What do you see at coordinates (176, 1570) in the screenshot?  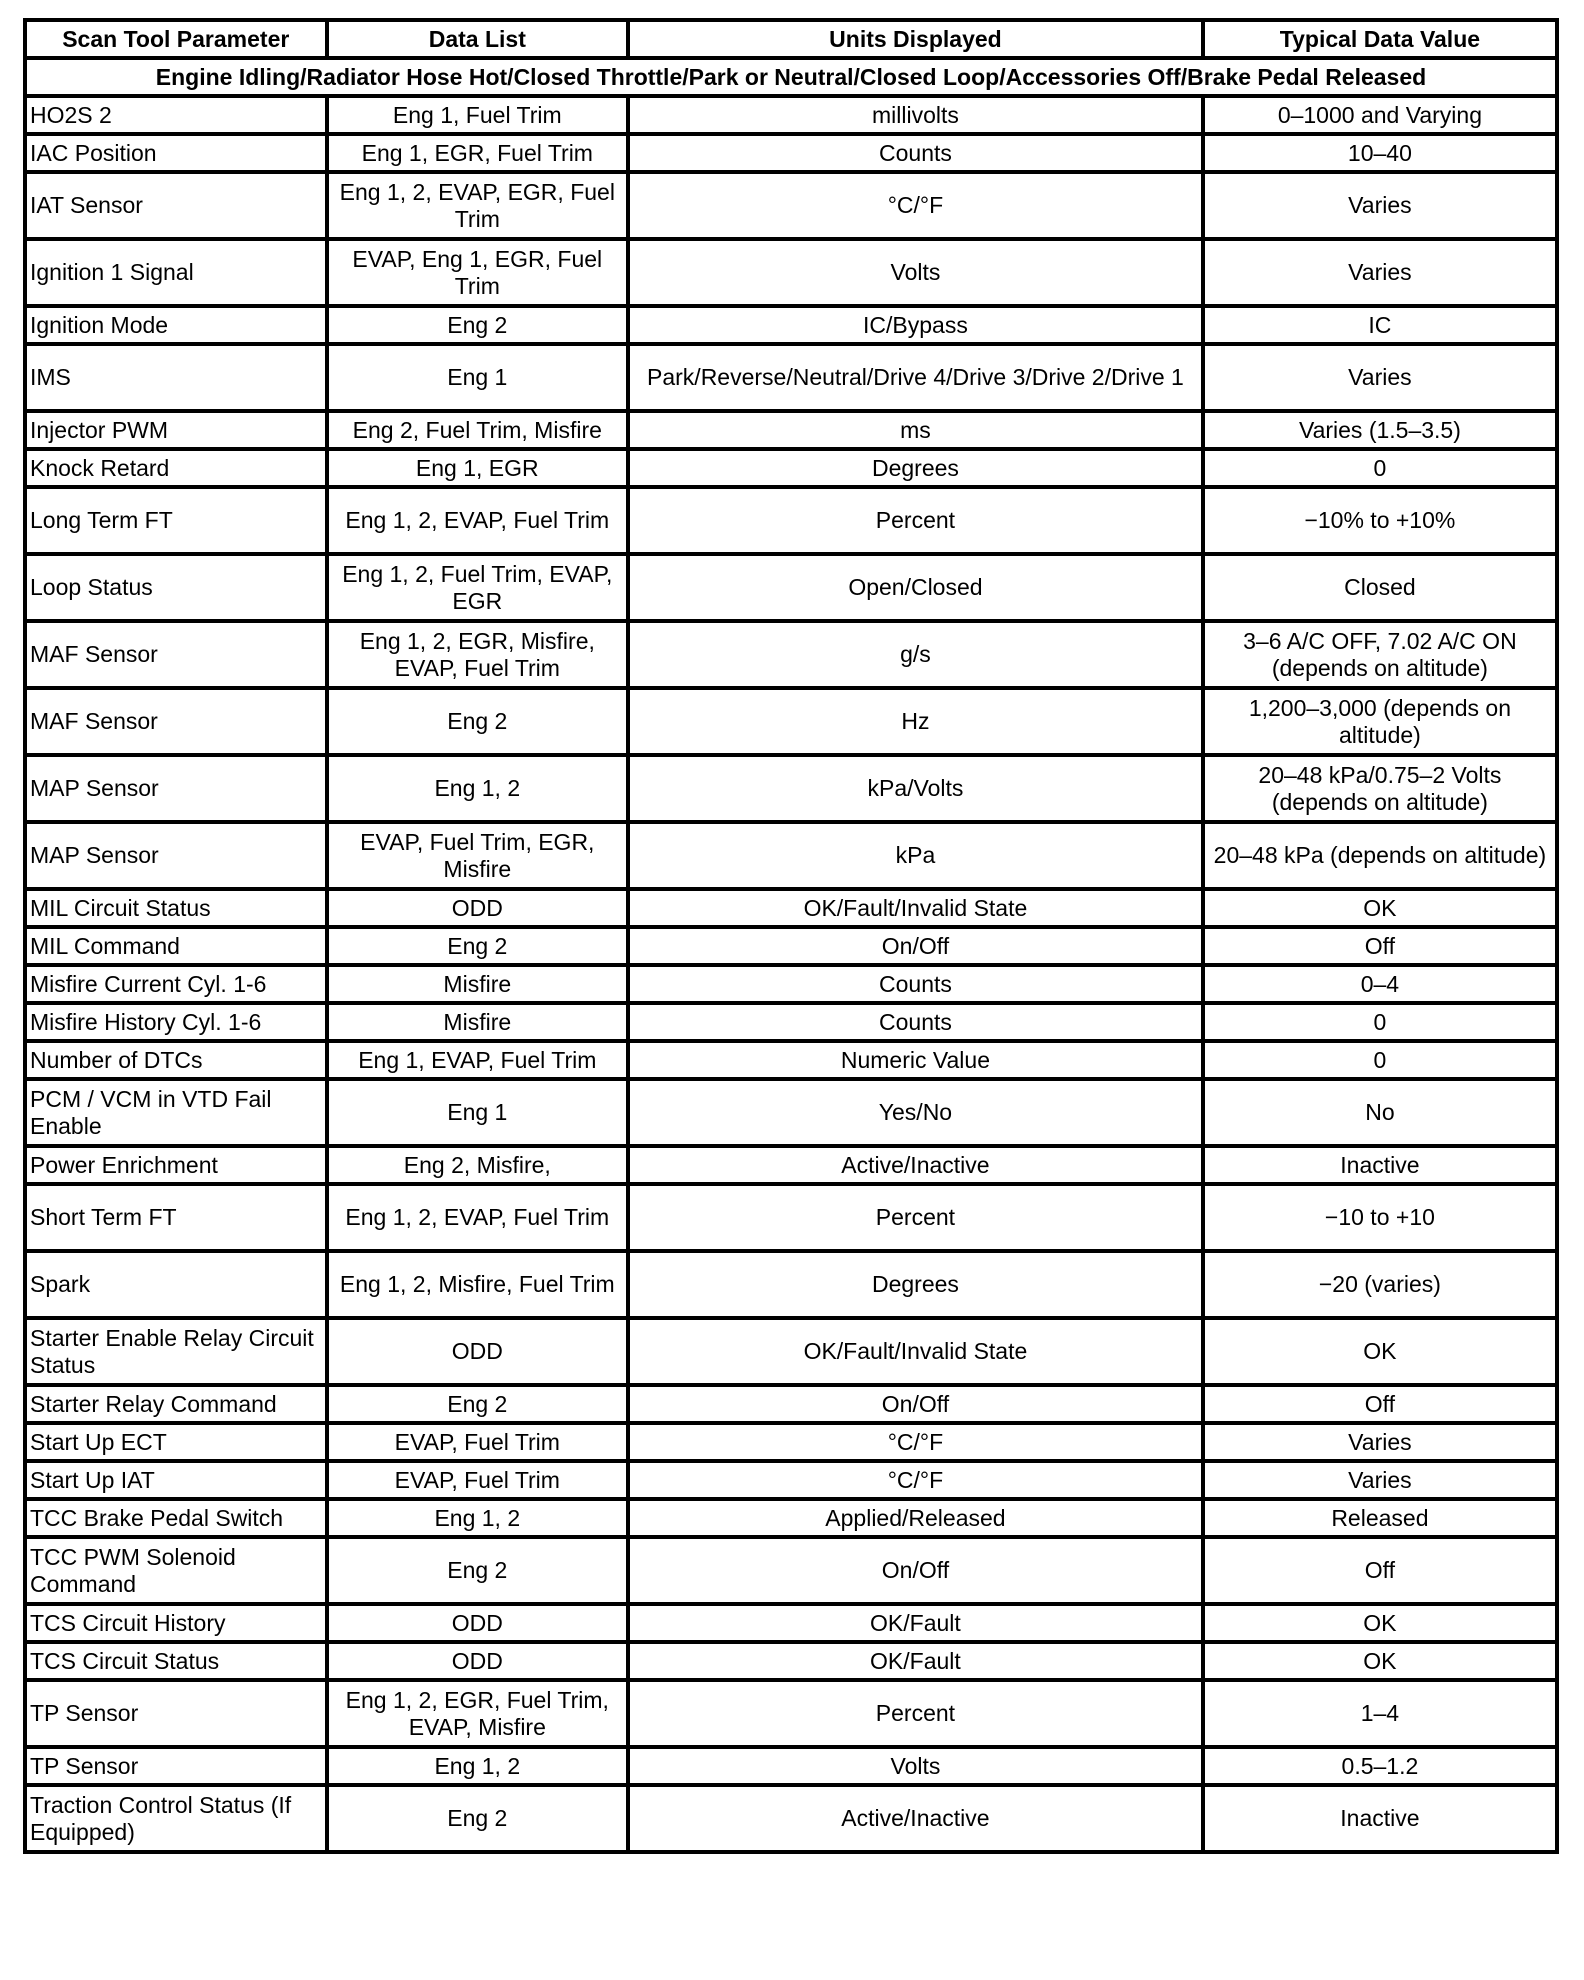 I see `cell-parameter: TCC PWM Solenoid Command` at bounding box center [176, 1570].